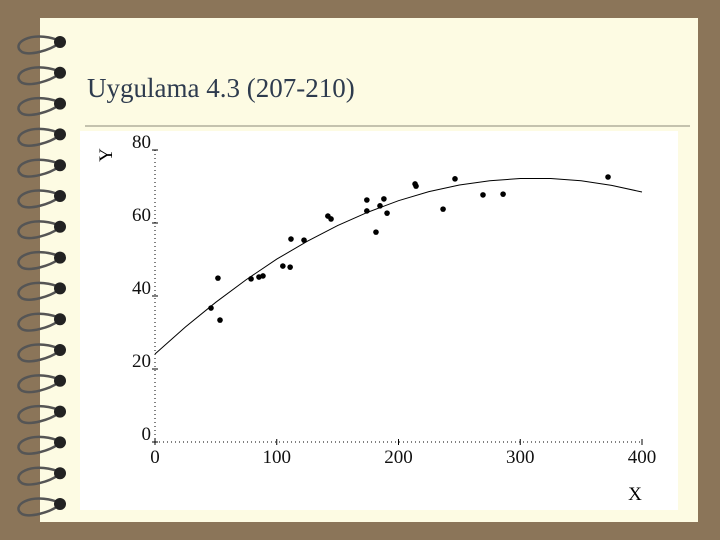  Describe the element at coordinates (141, 142) in the screenshot. I see `y-tick-label: 80` at that location.